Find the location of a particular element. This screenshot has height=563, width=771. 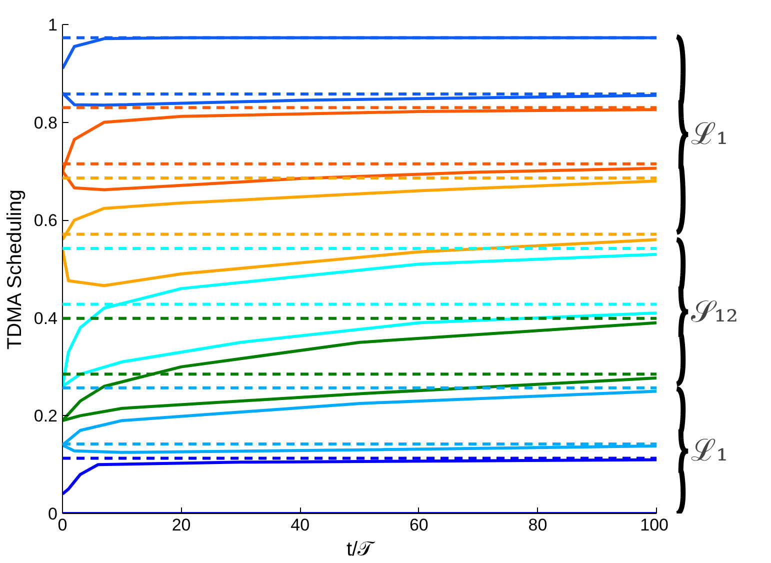

y-axis-title: TDMA Scheduling is located at coordinates (15, 270).